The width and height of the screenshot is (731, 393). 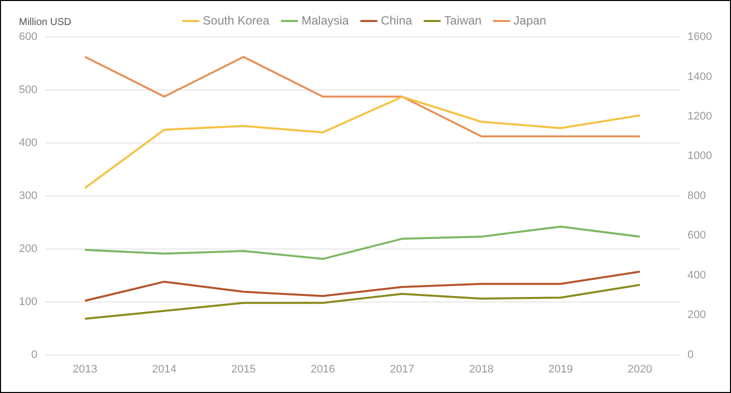 What do you see at coordinates (697, 315) in the screenshot?
I see `y2-tick-label: 200` at bounding box center [697, 315].